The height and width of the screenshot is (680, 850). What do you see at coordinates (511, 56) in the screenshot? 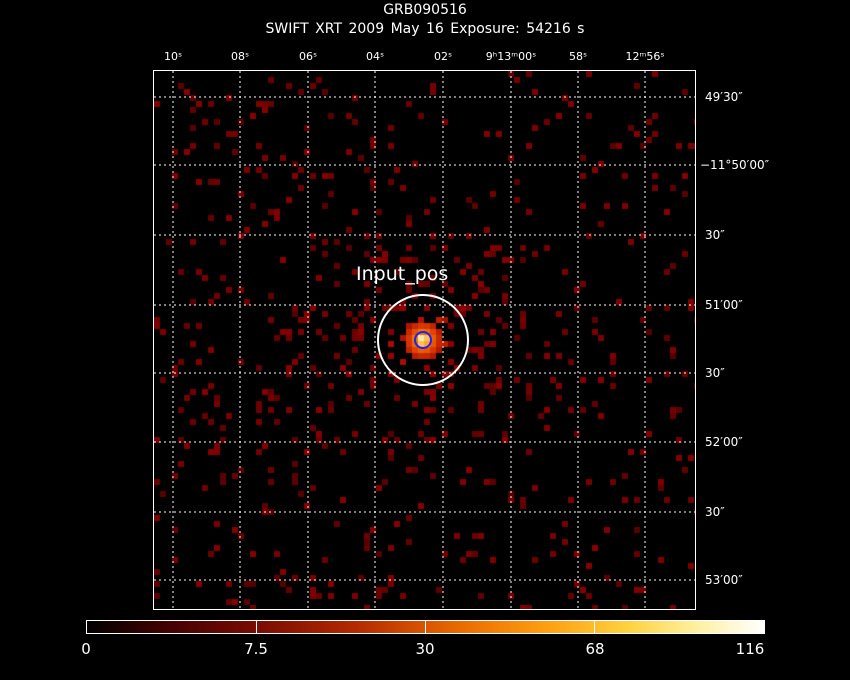
I see `ra-tick-label: 9ʰ13ᵐ00ˢ` at bounding box center [511, 56].